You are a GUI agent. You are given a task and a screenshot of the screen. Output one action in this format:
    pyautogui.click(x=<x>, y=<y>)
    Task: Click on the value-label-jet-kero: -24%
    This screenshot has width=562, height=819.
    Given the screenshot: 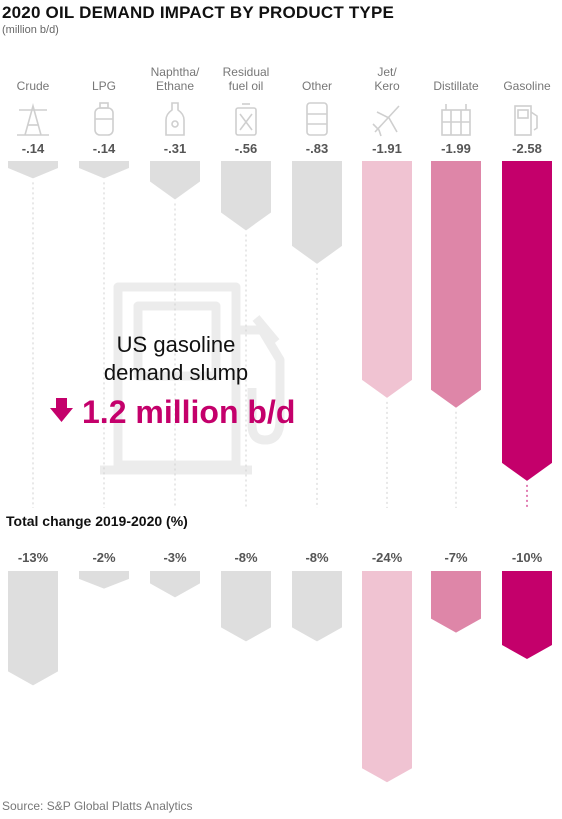 What is the action you would take?
    pyautogui.click(x=387, y=557)
    